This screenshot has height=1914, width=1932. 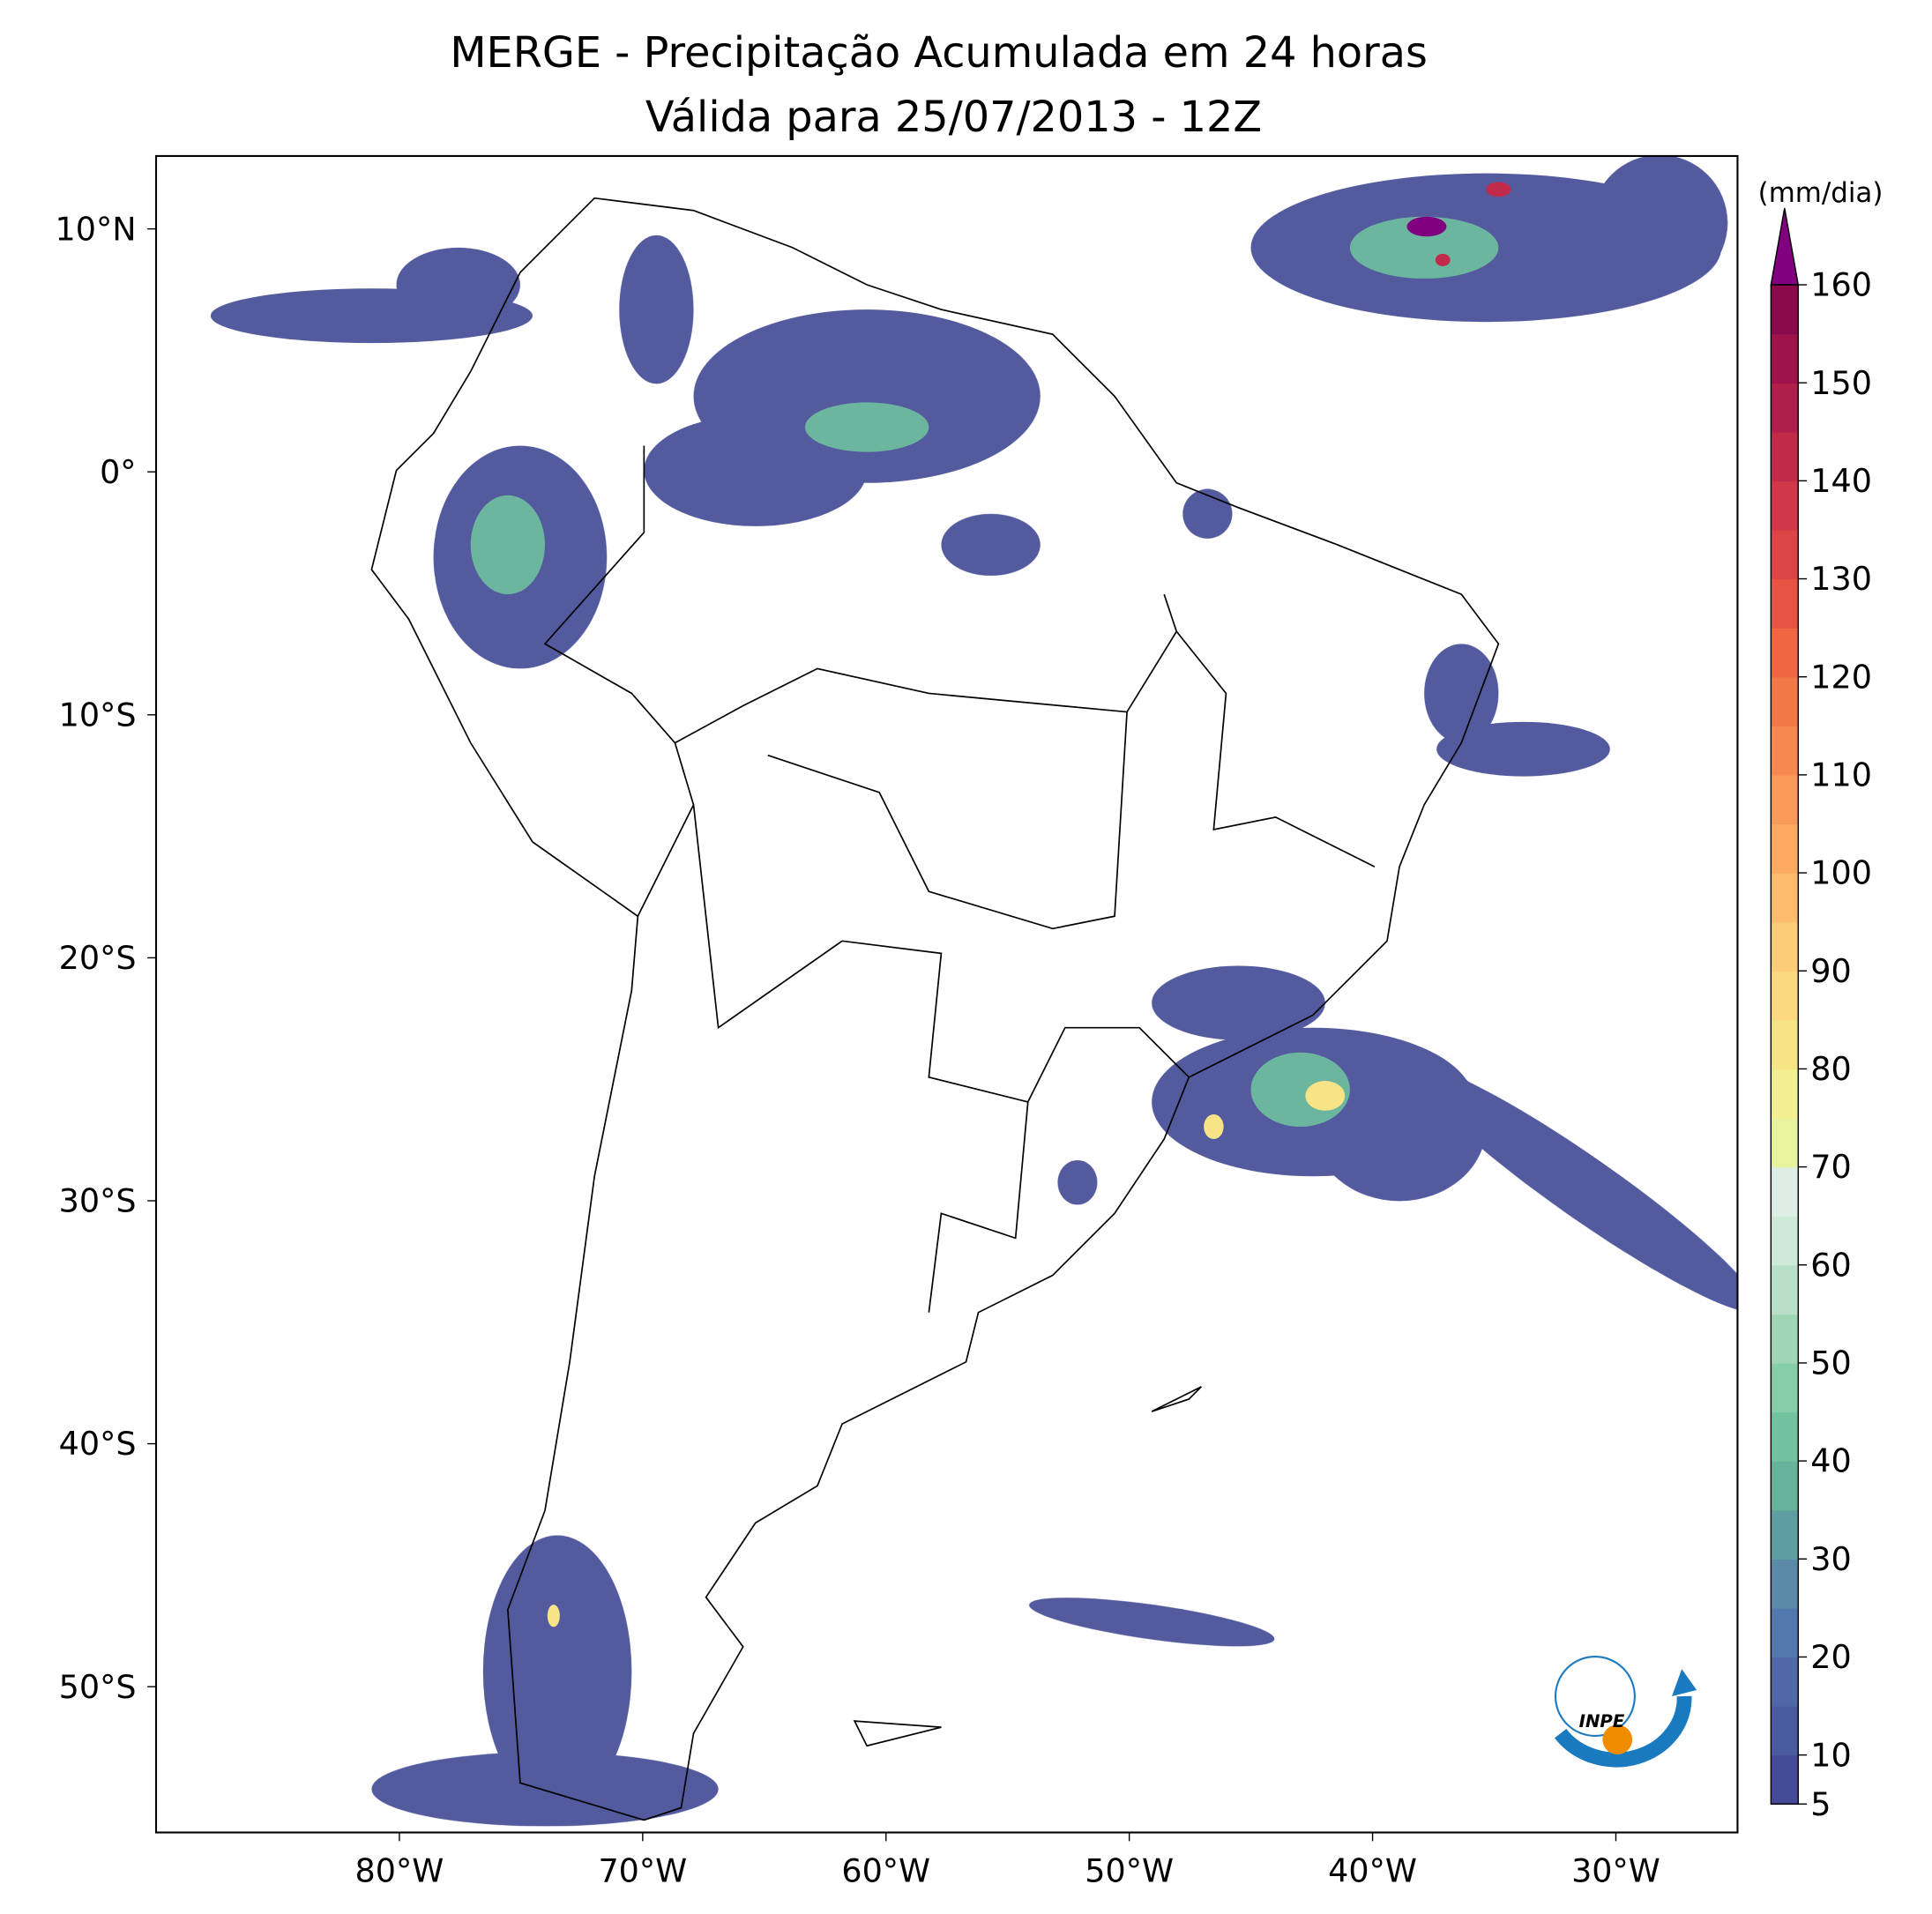 I want to click on x-tick-label: 70°W, so click(x=642, y=1871).